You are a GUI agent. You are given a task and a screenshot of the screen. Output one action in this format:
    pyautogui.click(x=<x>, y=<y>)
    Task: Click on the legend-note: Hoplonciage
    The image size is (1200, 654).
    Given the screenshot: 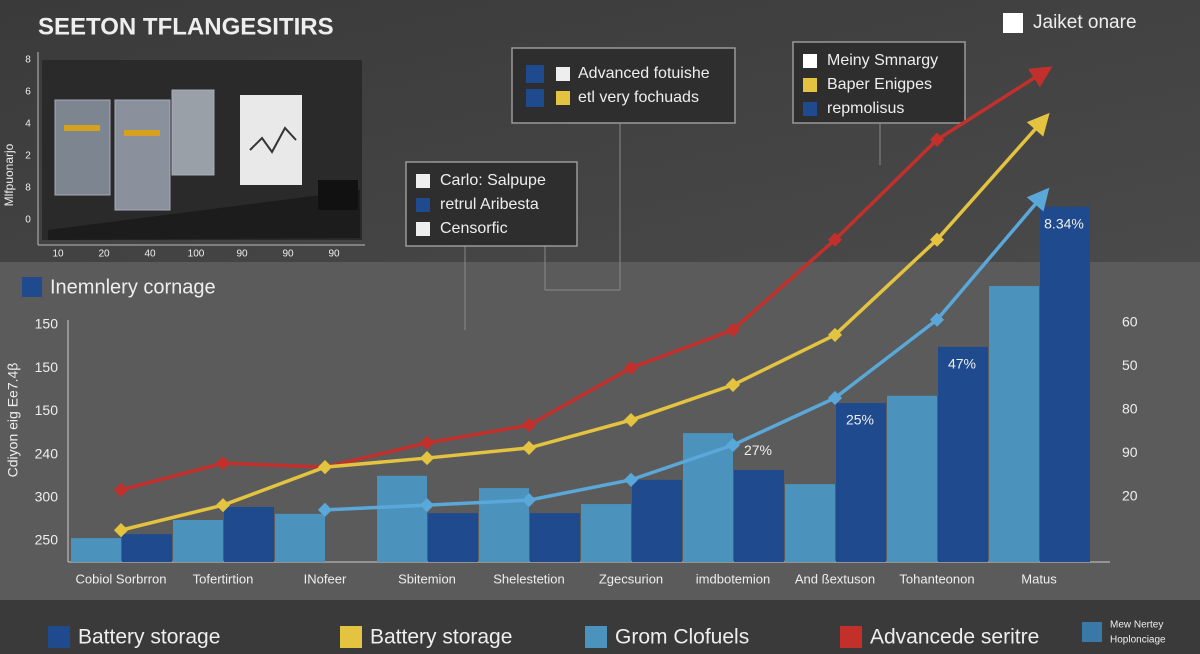 What is the action you would take?
    pyautogui.click(x=1138, y=640)
    